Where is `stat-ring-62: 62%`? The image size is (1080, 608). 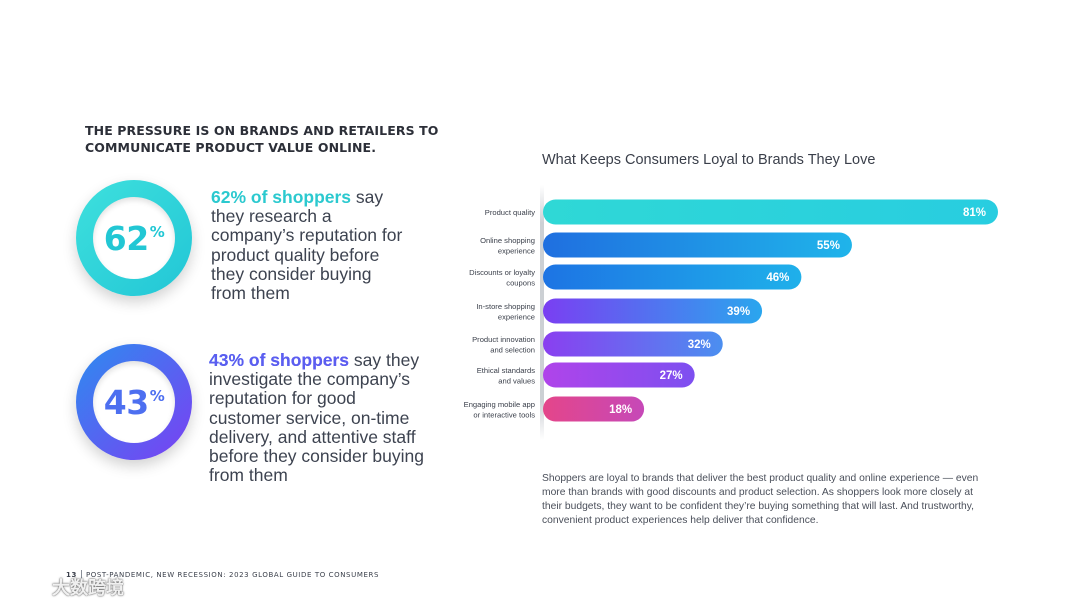 stat-ring-62: 62% is located at coordinates (134, 238).